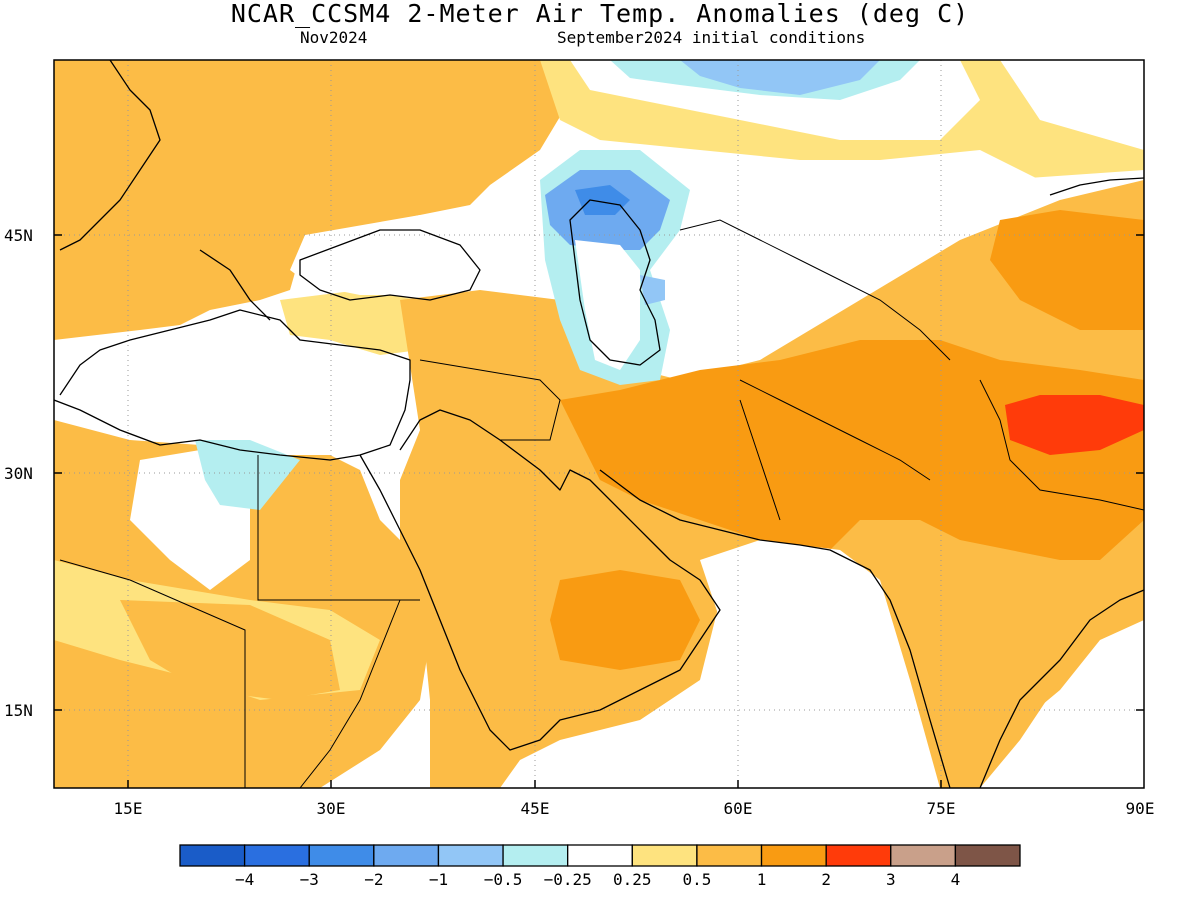  I want to click on colorbar-label: −4, so click(244, 879).